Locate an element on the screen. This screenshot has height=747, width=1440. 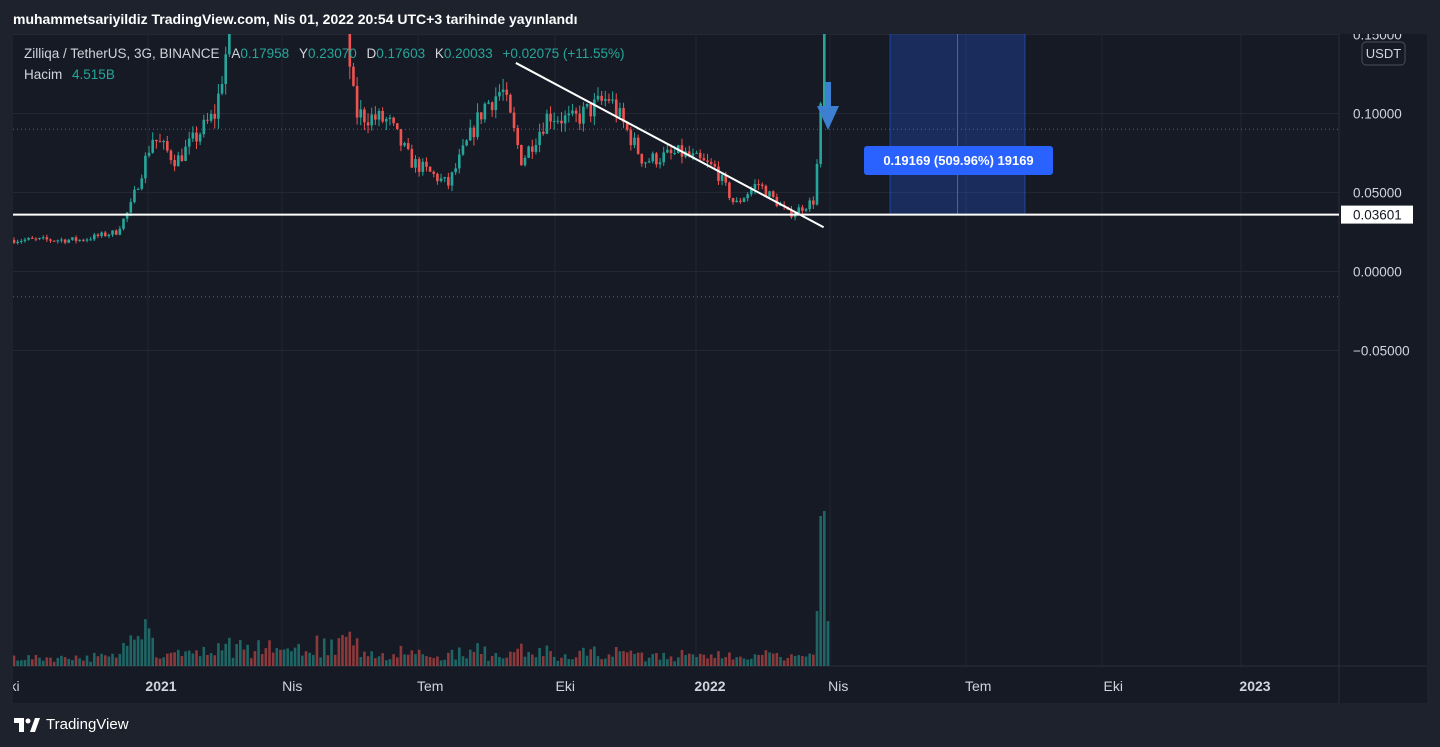
time-tick-label: 2023 is located at coordinates (1254, 686).